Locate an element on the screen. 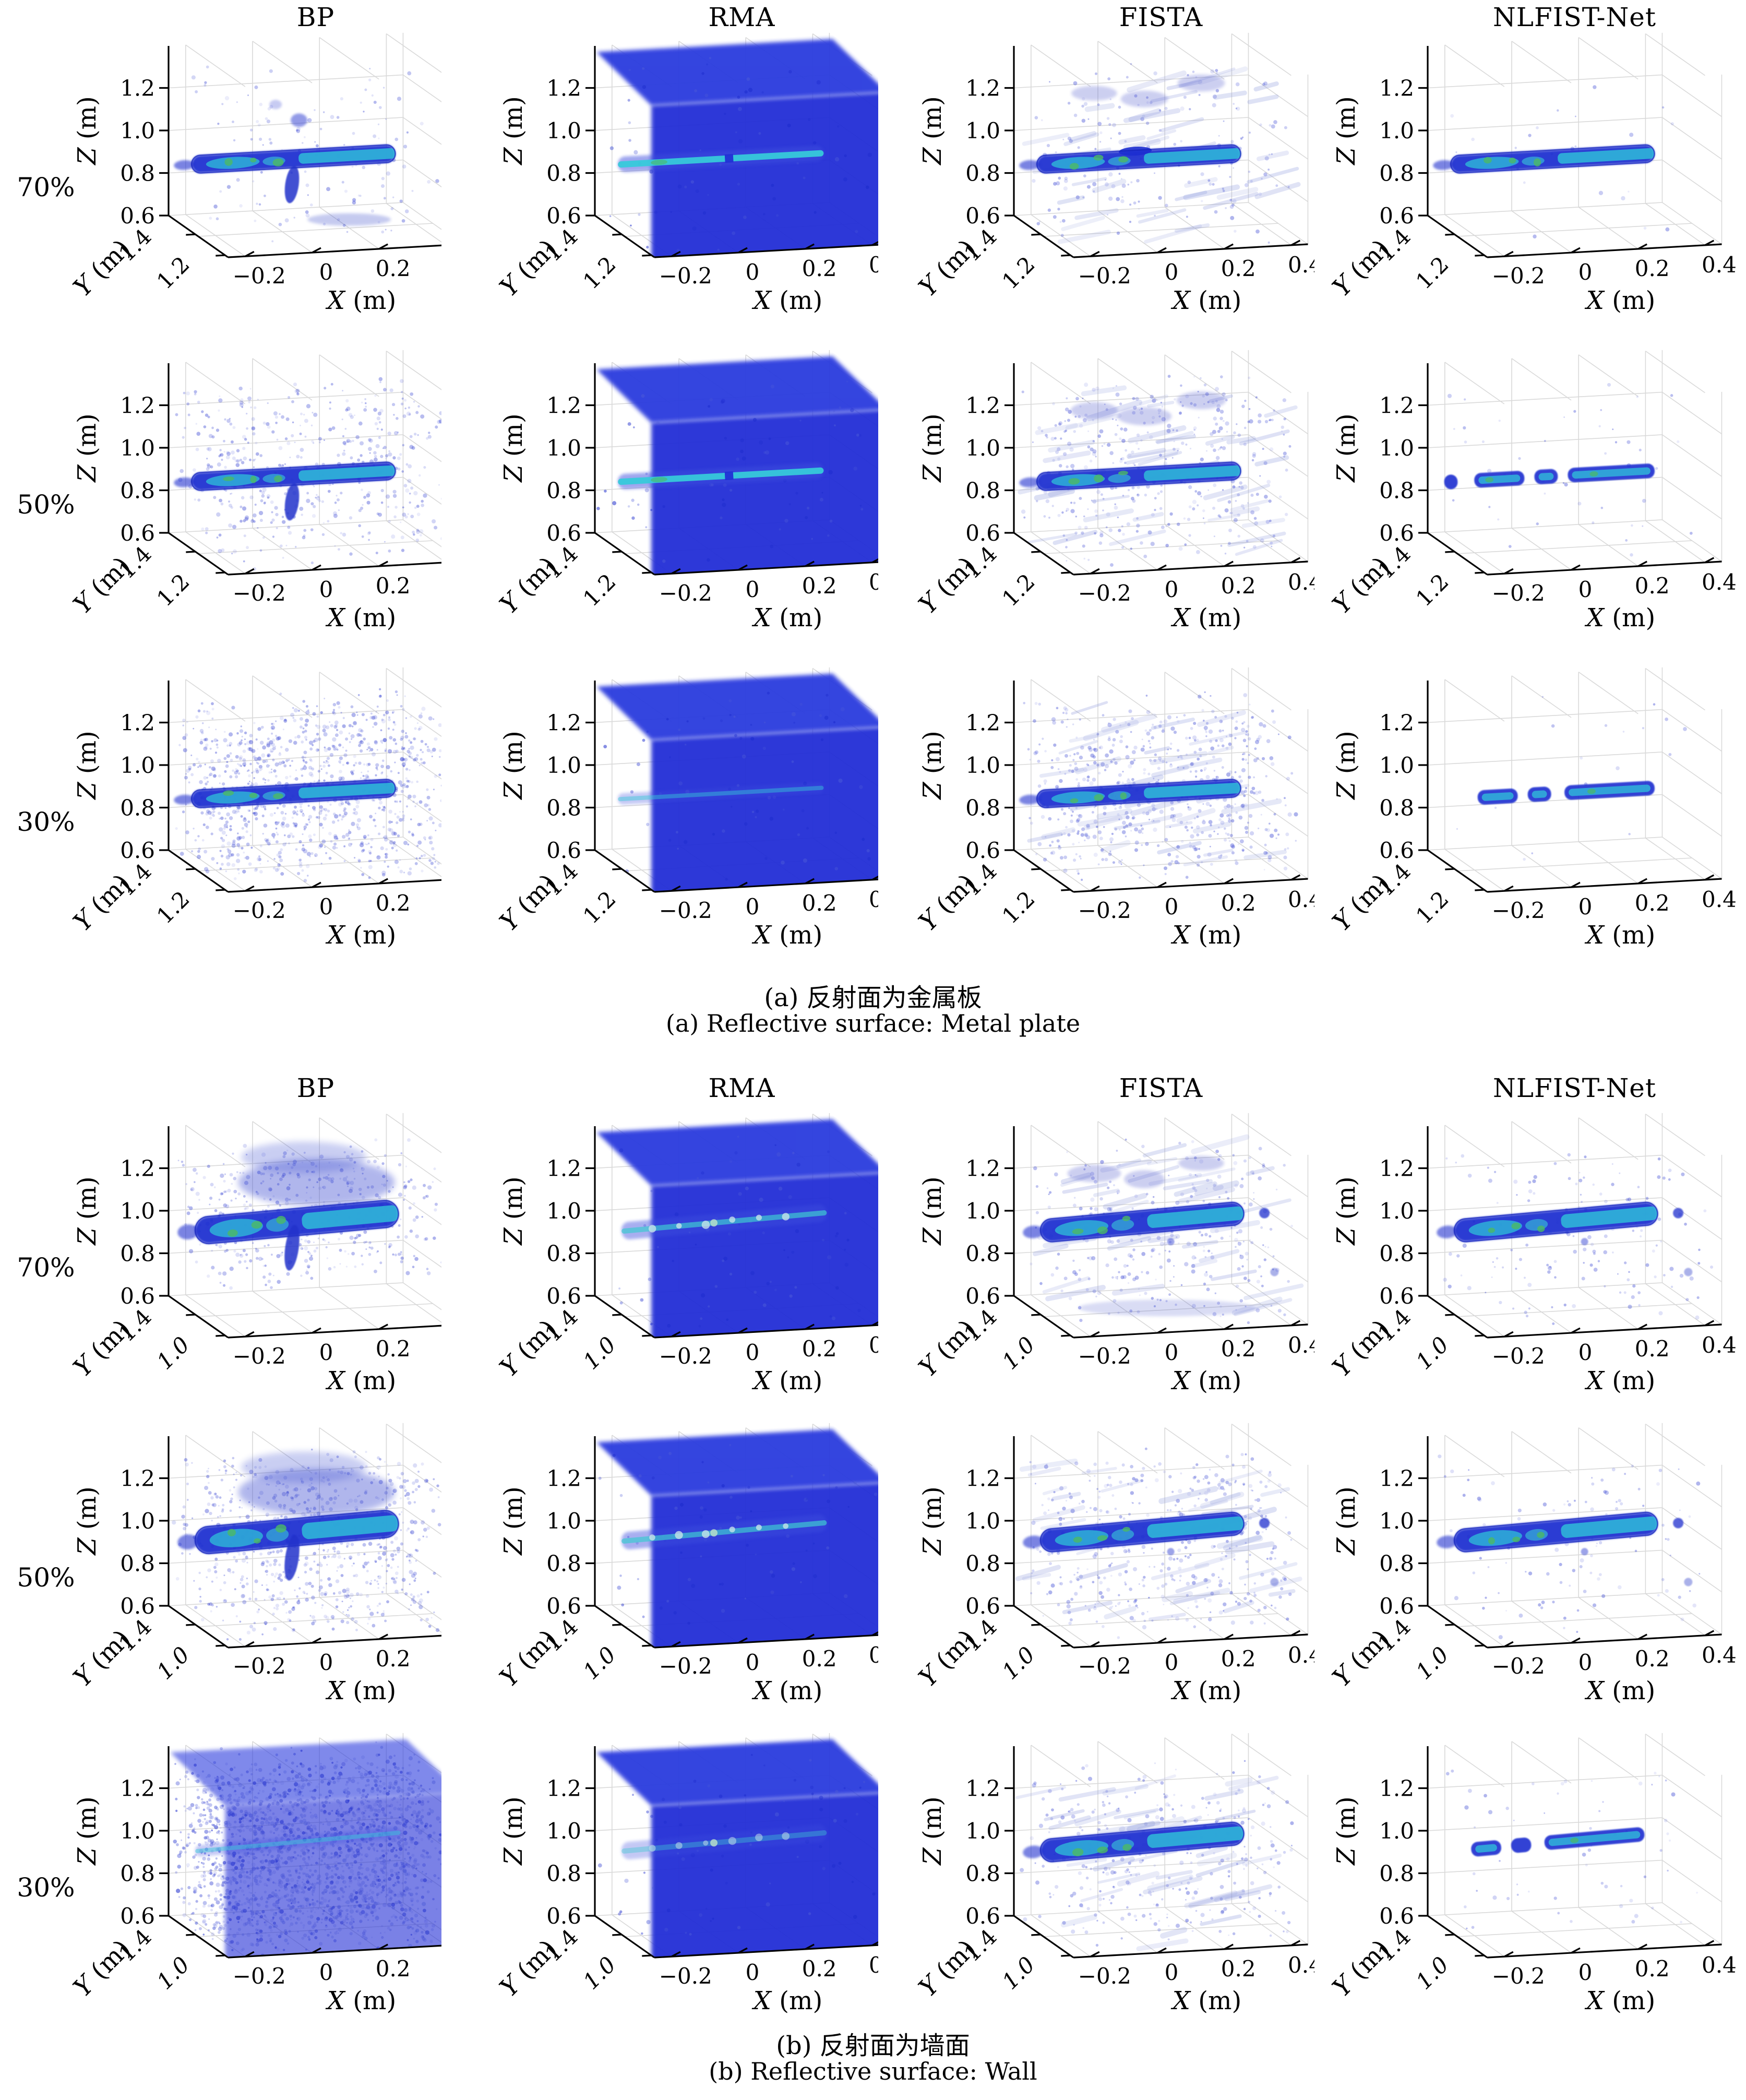 This screenshot has width=1746, height=2100. column-title-FISTA: FISTA is located at coordinates (1161, 1088).